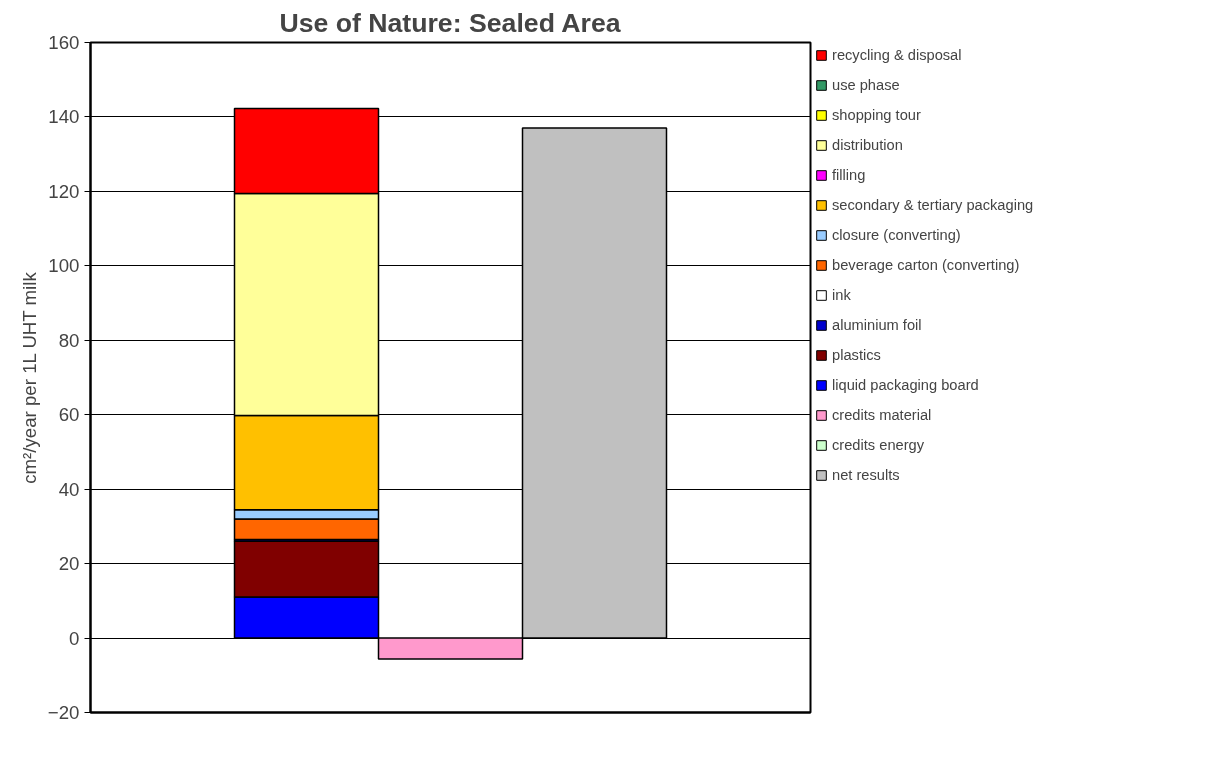 This screenshot has height=780, width=1221. I want to click on legend-label: credits material, so click(882, 415).